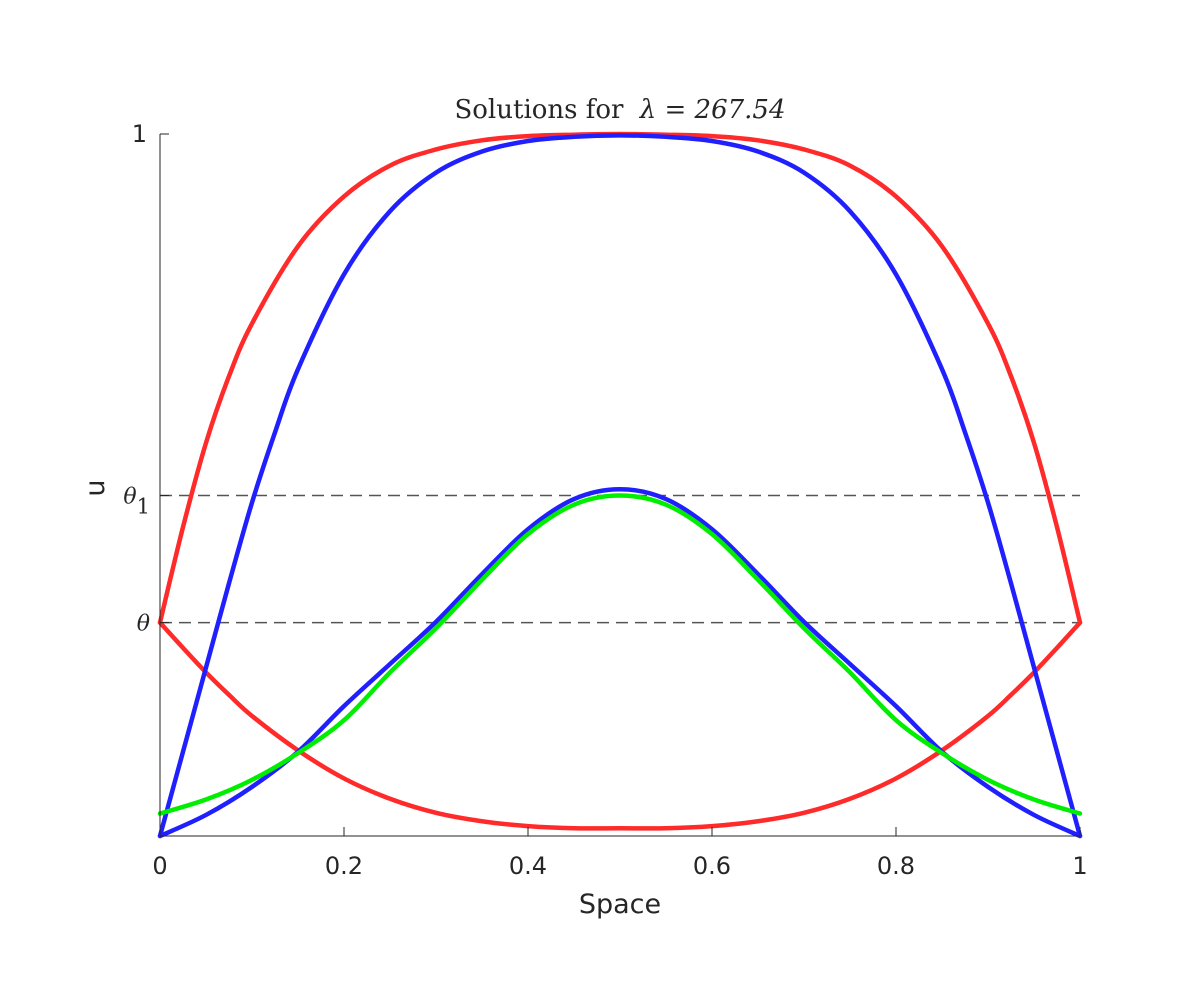  Describe the element at coordinates (95, 487) in the screenshot. I see `y-axis-label: u` at that location.